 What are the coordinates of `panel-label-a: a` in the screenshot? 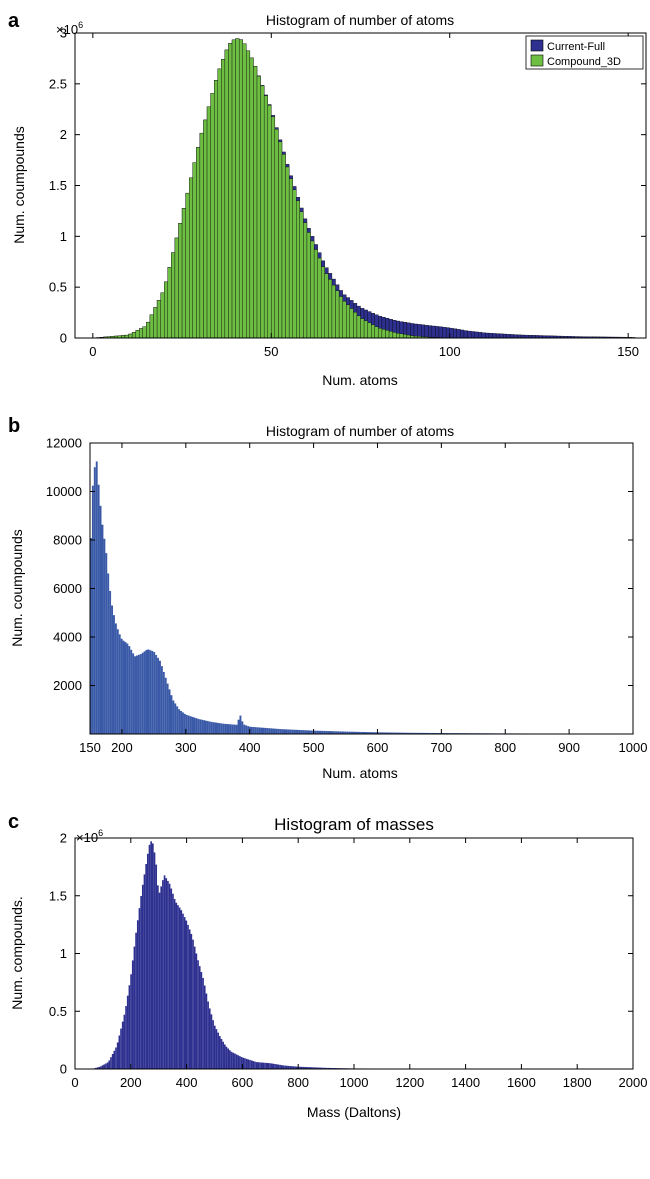 It's located at (14, 21).